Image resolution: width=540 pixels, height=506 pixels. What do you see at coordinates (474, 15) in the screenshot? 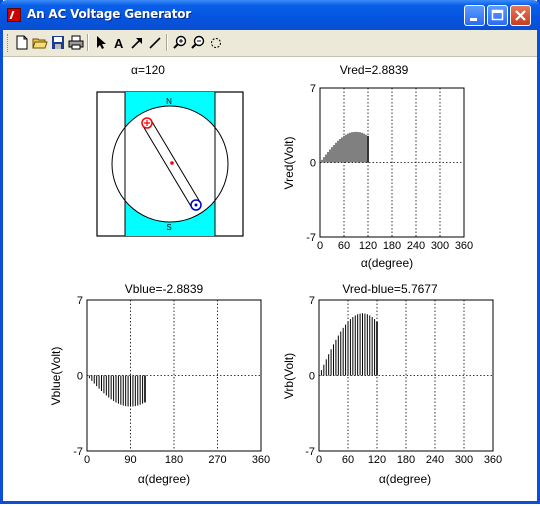
I see `minimize-button` at bounding box center [474, 15].